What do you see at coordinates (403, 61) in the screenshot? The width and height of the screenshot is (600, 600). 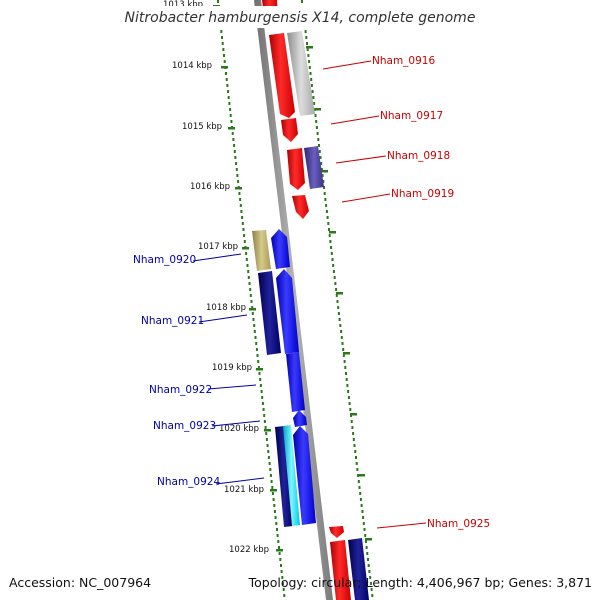 I see `gene-label-nham-0916: Nham_0916` at bounding box center [403, 61].